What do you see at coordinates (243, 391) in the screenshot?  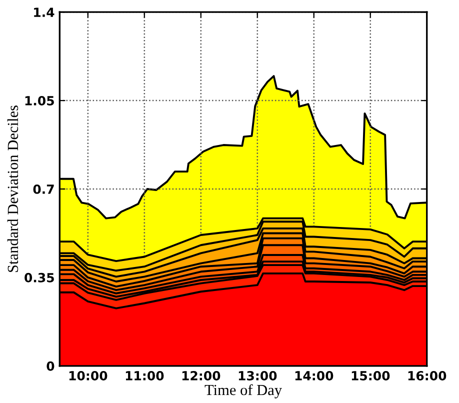 I see `x-axis-title: Time of Day` at bounding box center [243, 391].